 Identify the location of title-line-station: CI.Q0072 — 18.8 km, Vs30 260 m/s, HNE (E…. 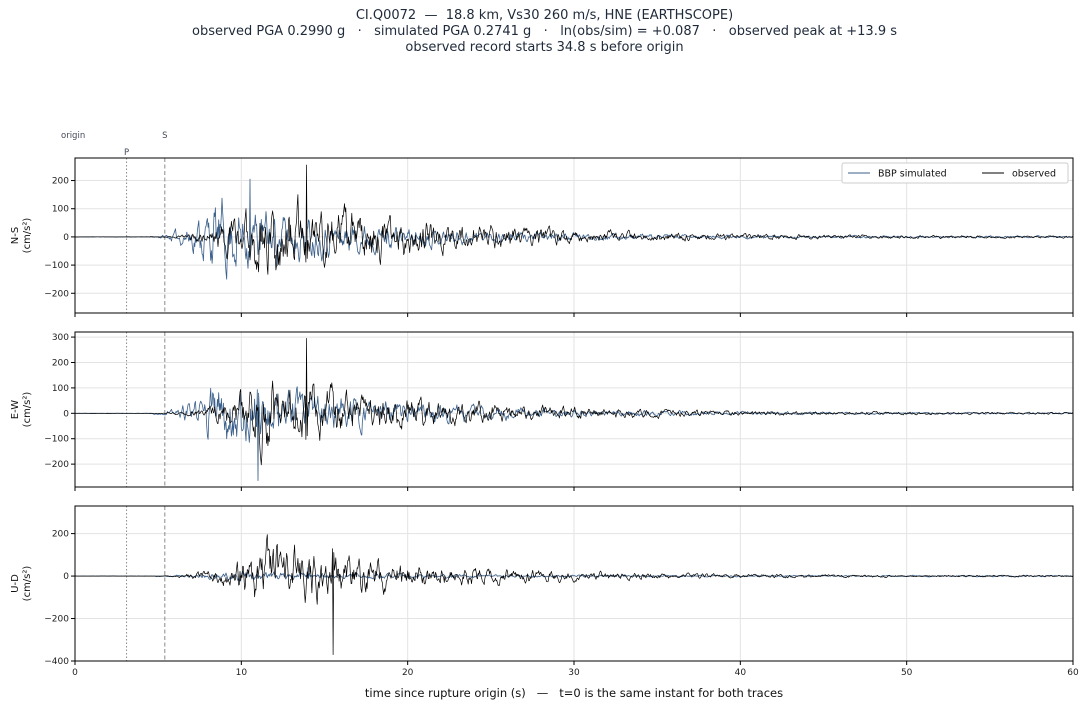
(544, 15).